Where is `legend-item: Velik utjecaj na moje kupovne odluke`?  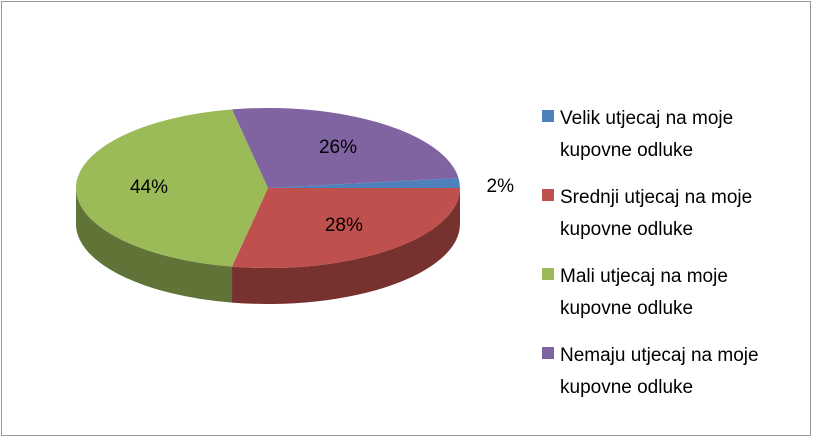
legend-item: Velik utjecaj na moje kupovne odluke is located at coordinates (670, 142).